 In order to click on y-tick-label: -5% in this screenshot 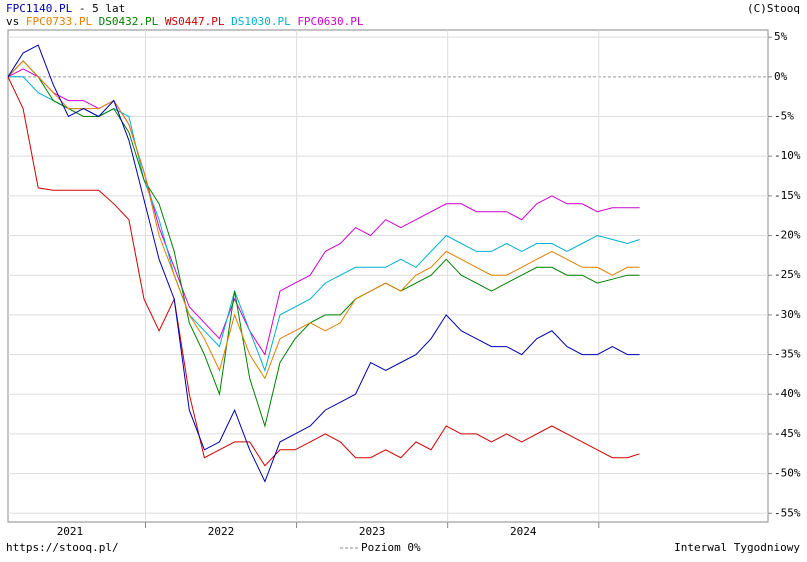, I will do `click(784, 115)`.